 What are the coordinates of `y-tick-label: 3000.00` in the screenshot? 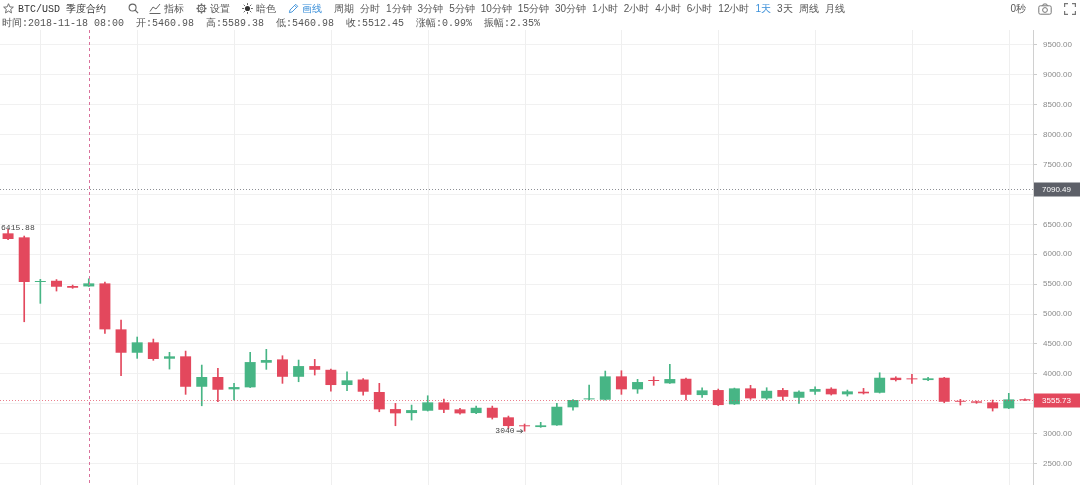 It's located at (1058, 433).